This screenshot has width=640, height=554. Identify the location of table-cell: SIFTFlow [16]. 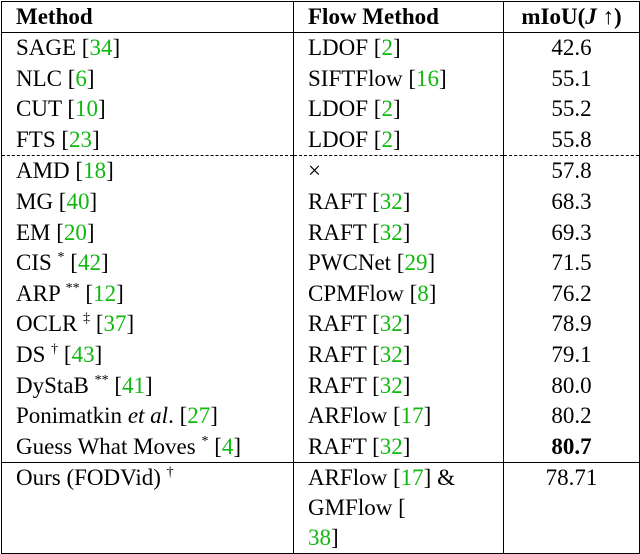
(398, 79).